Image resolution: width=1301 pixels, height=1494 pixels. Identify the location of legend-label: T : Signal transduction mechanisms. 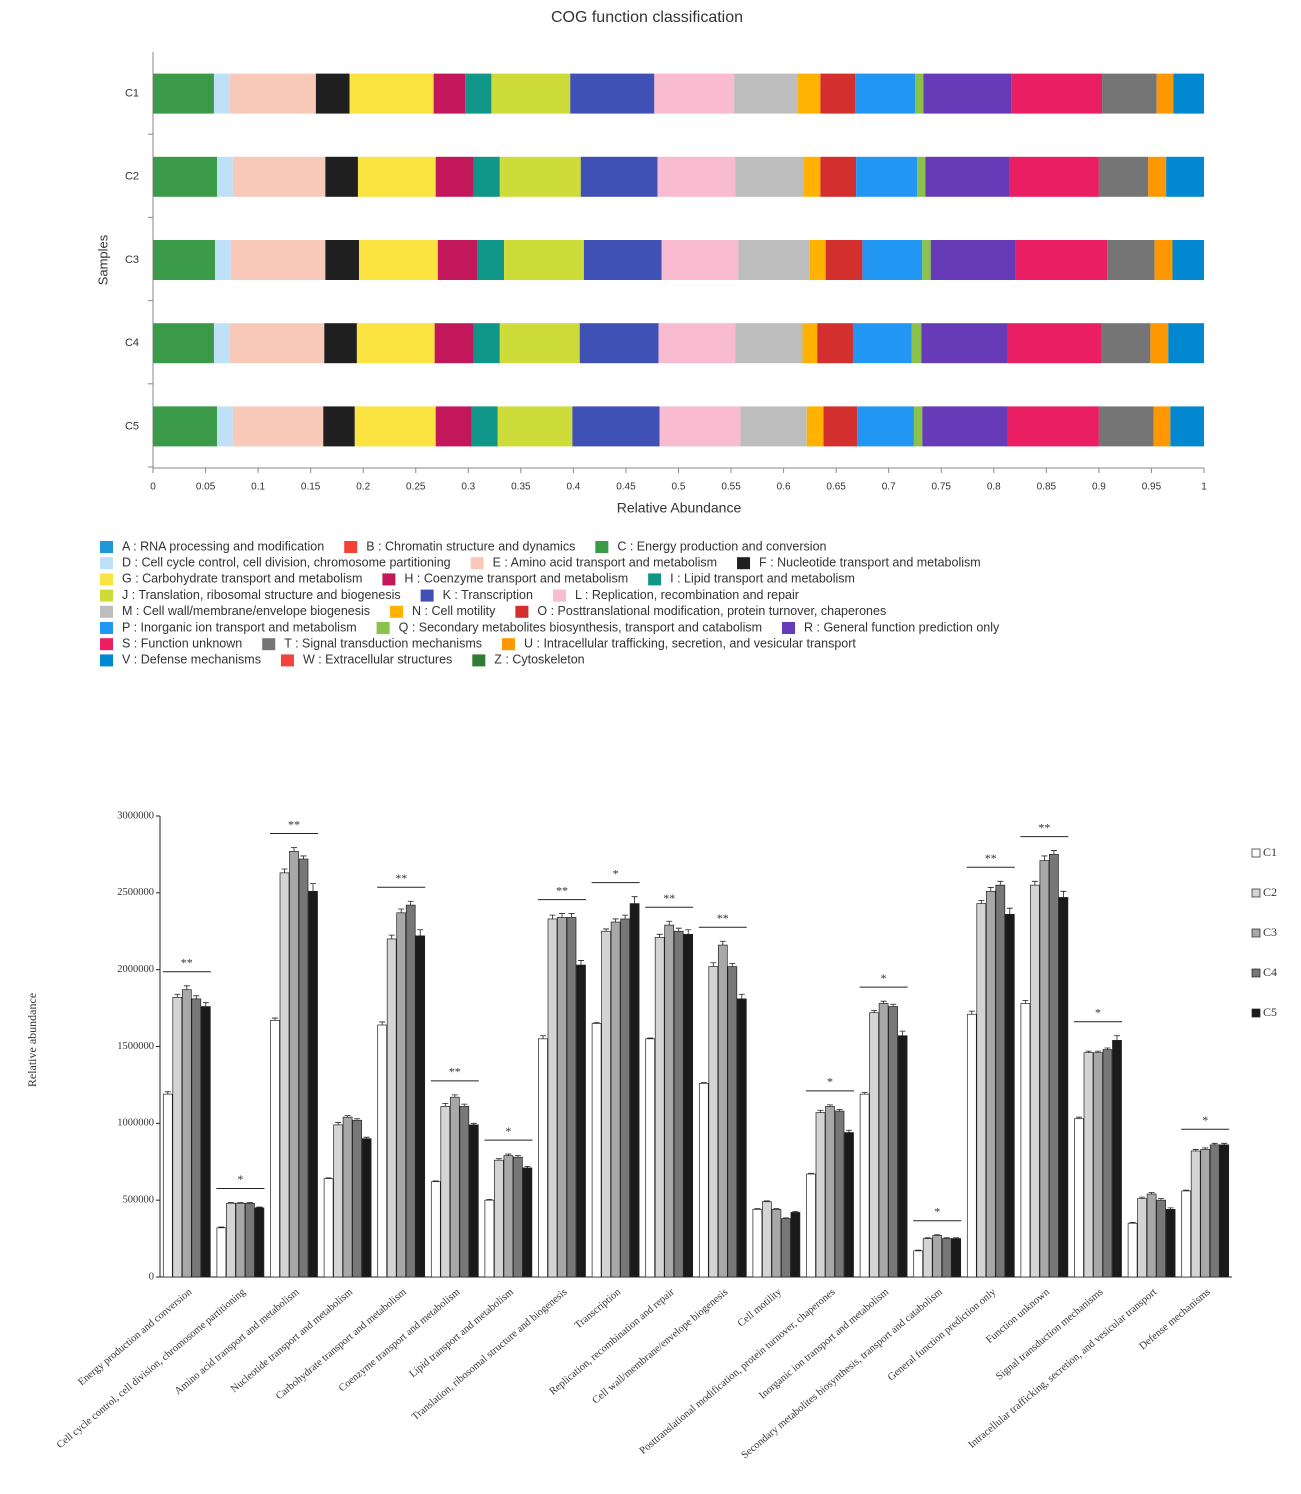
(383, 643).